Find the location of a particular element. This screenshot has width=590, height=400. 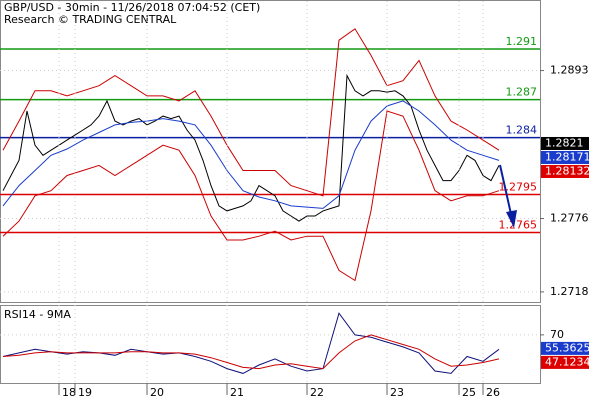

x-tick-label: 18 is located at coordinates (69, 392).